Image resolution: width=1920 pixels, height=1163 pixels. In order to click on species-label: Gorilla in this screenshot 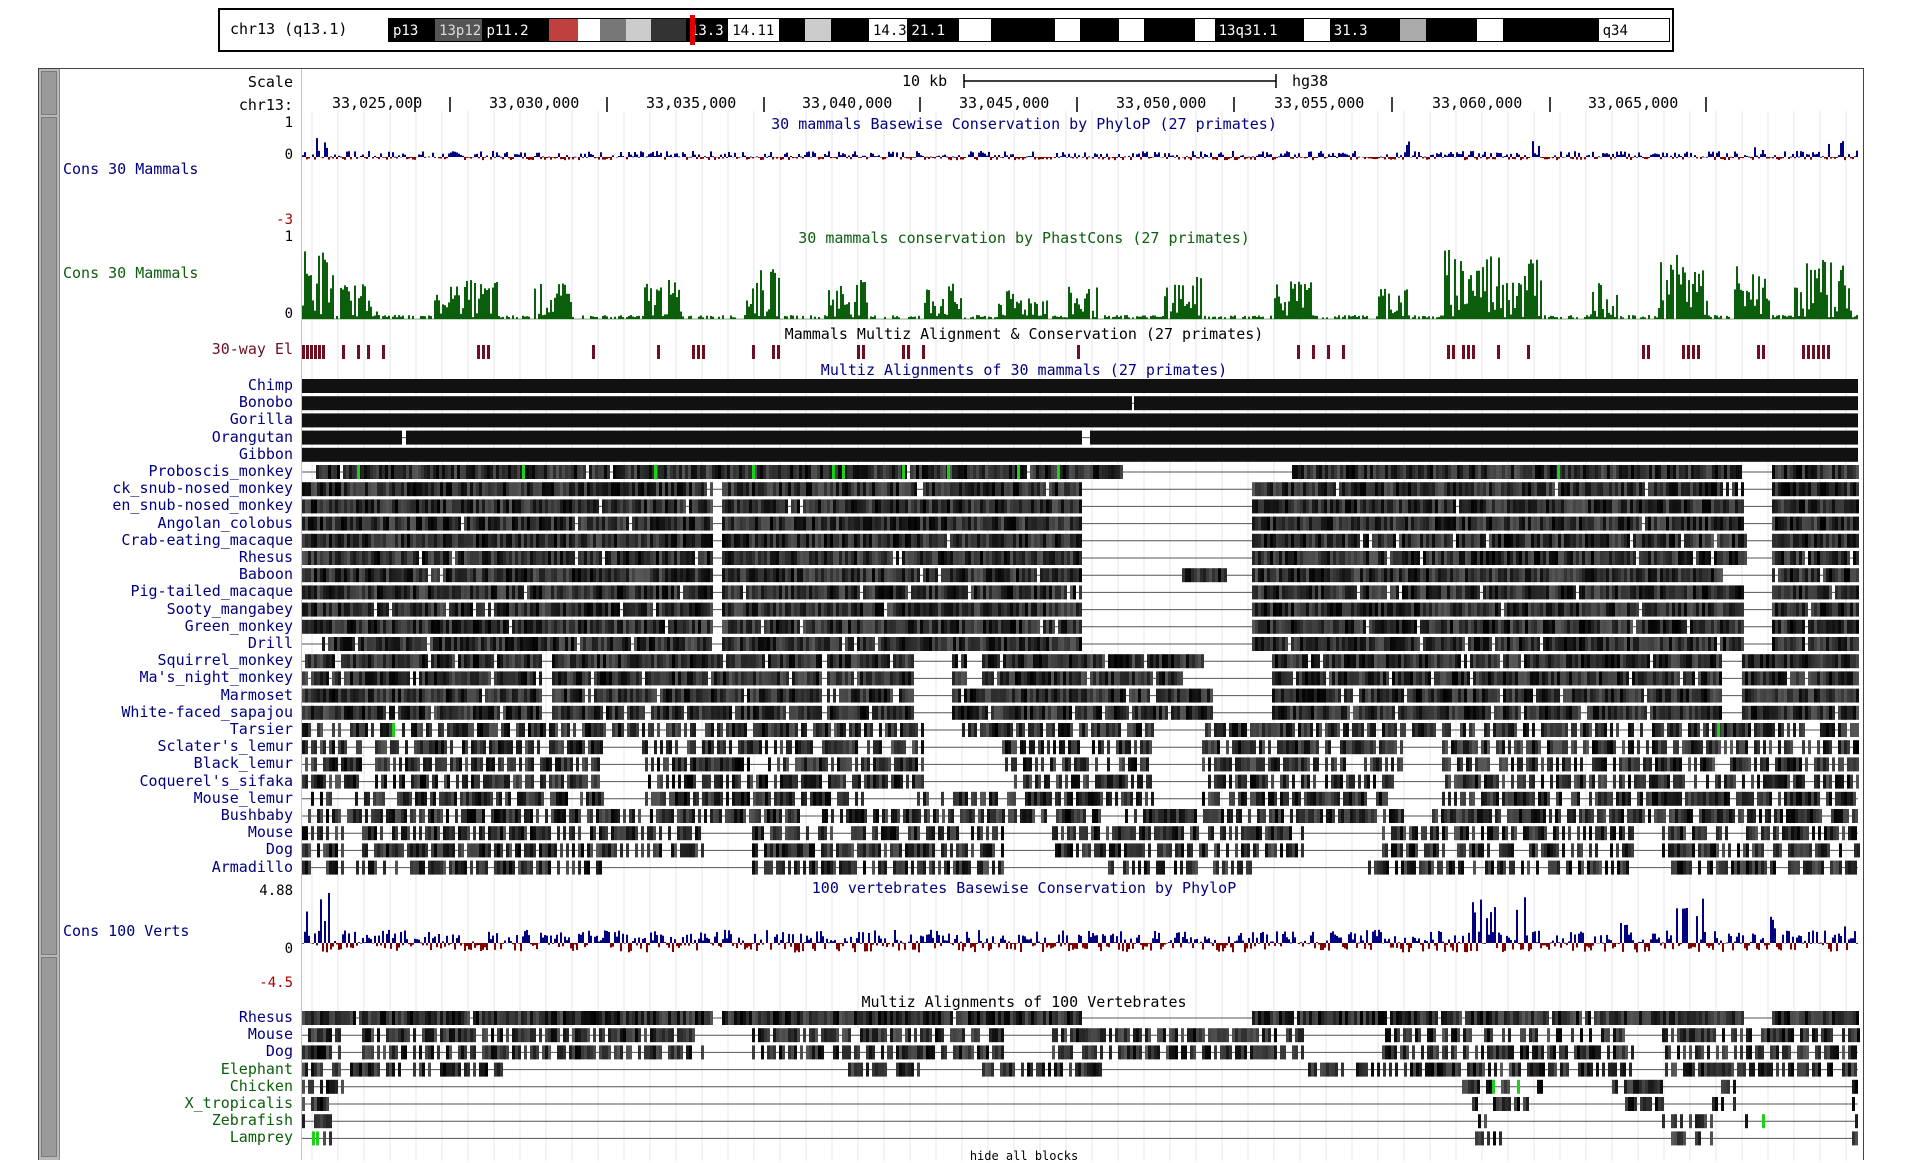, I will do `click(261, 419)`.